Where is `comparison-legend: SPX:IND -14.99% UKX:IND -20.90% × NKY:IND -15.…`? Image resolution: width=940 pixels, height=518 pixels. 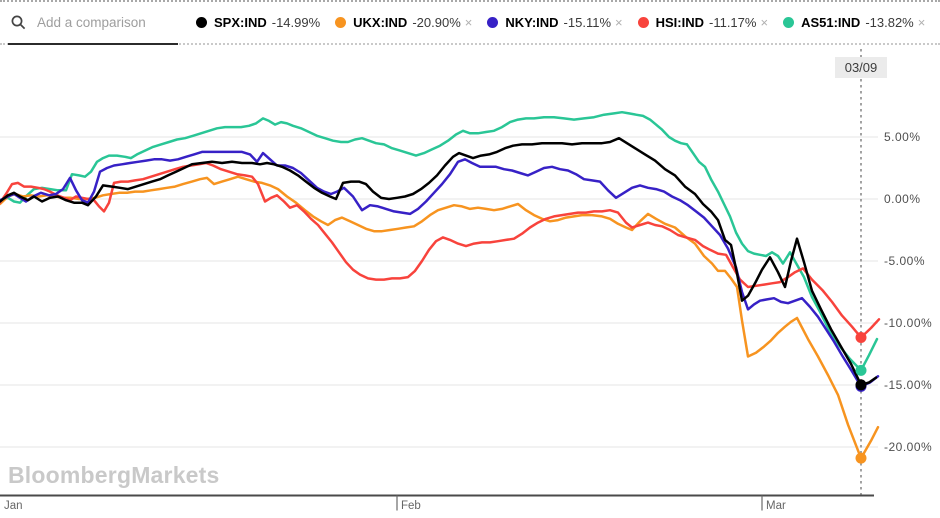 comparison-legend: SPX:IND -14.99% UKX:IND -20.90% × NKY:IND -15.… is located at coordinates (568, 22).